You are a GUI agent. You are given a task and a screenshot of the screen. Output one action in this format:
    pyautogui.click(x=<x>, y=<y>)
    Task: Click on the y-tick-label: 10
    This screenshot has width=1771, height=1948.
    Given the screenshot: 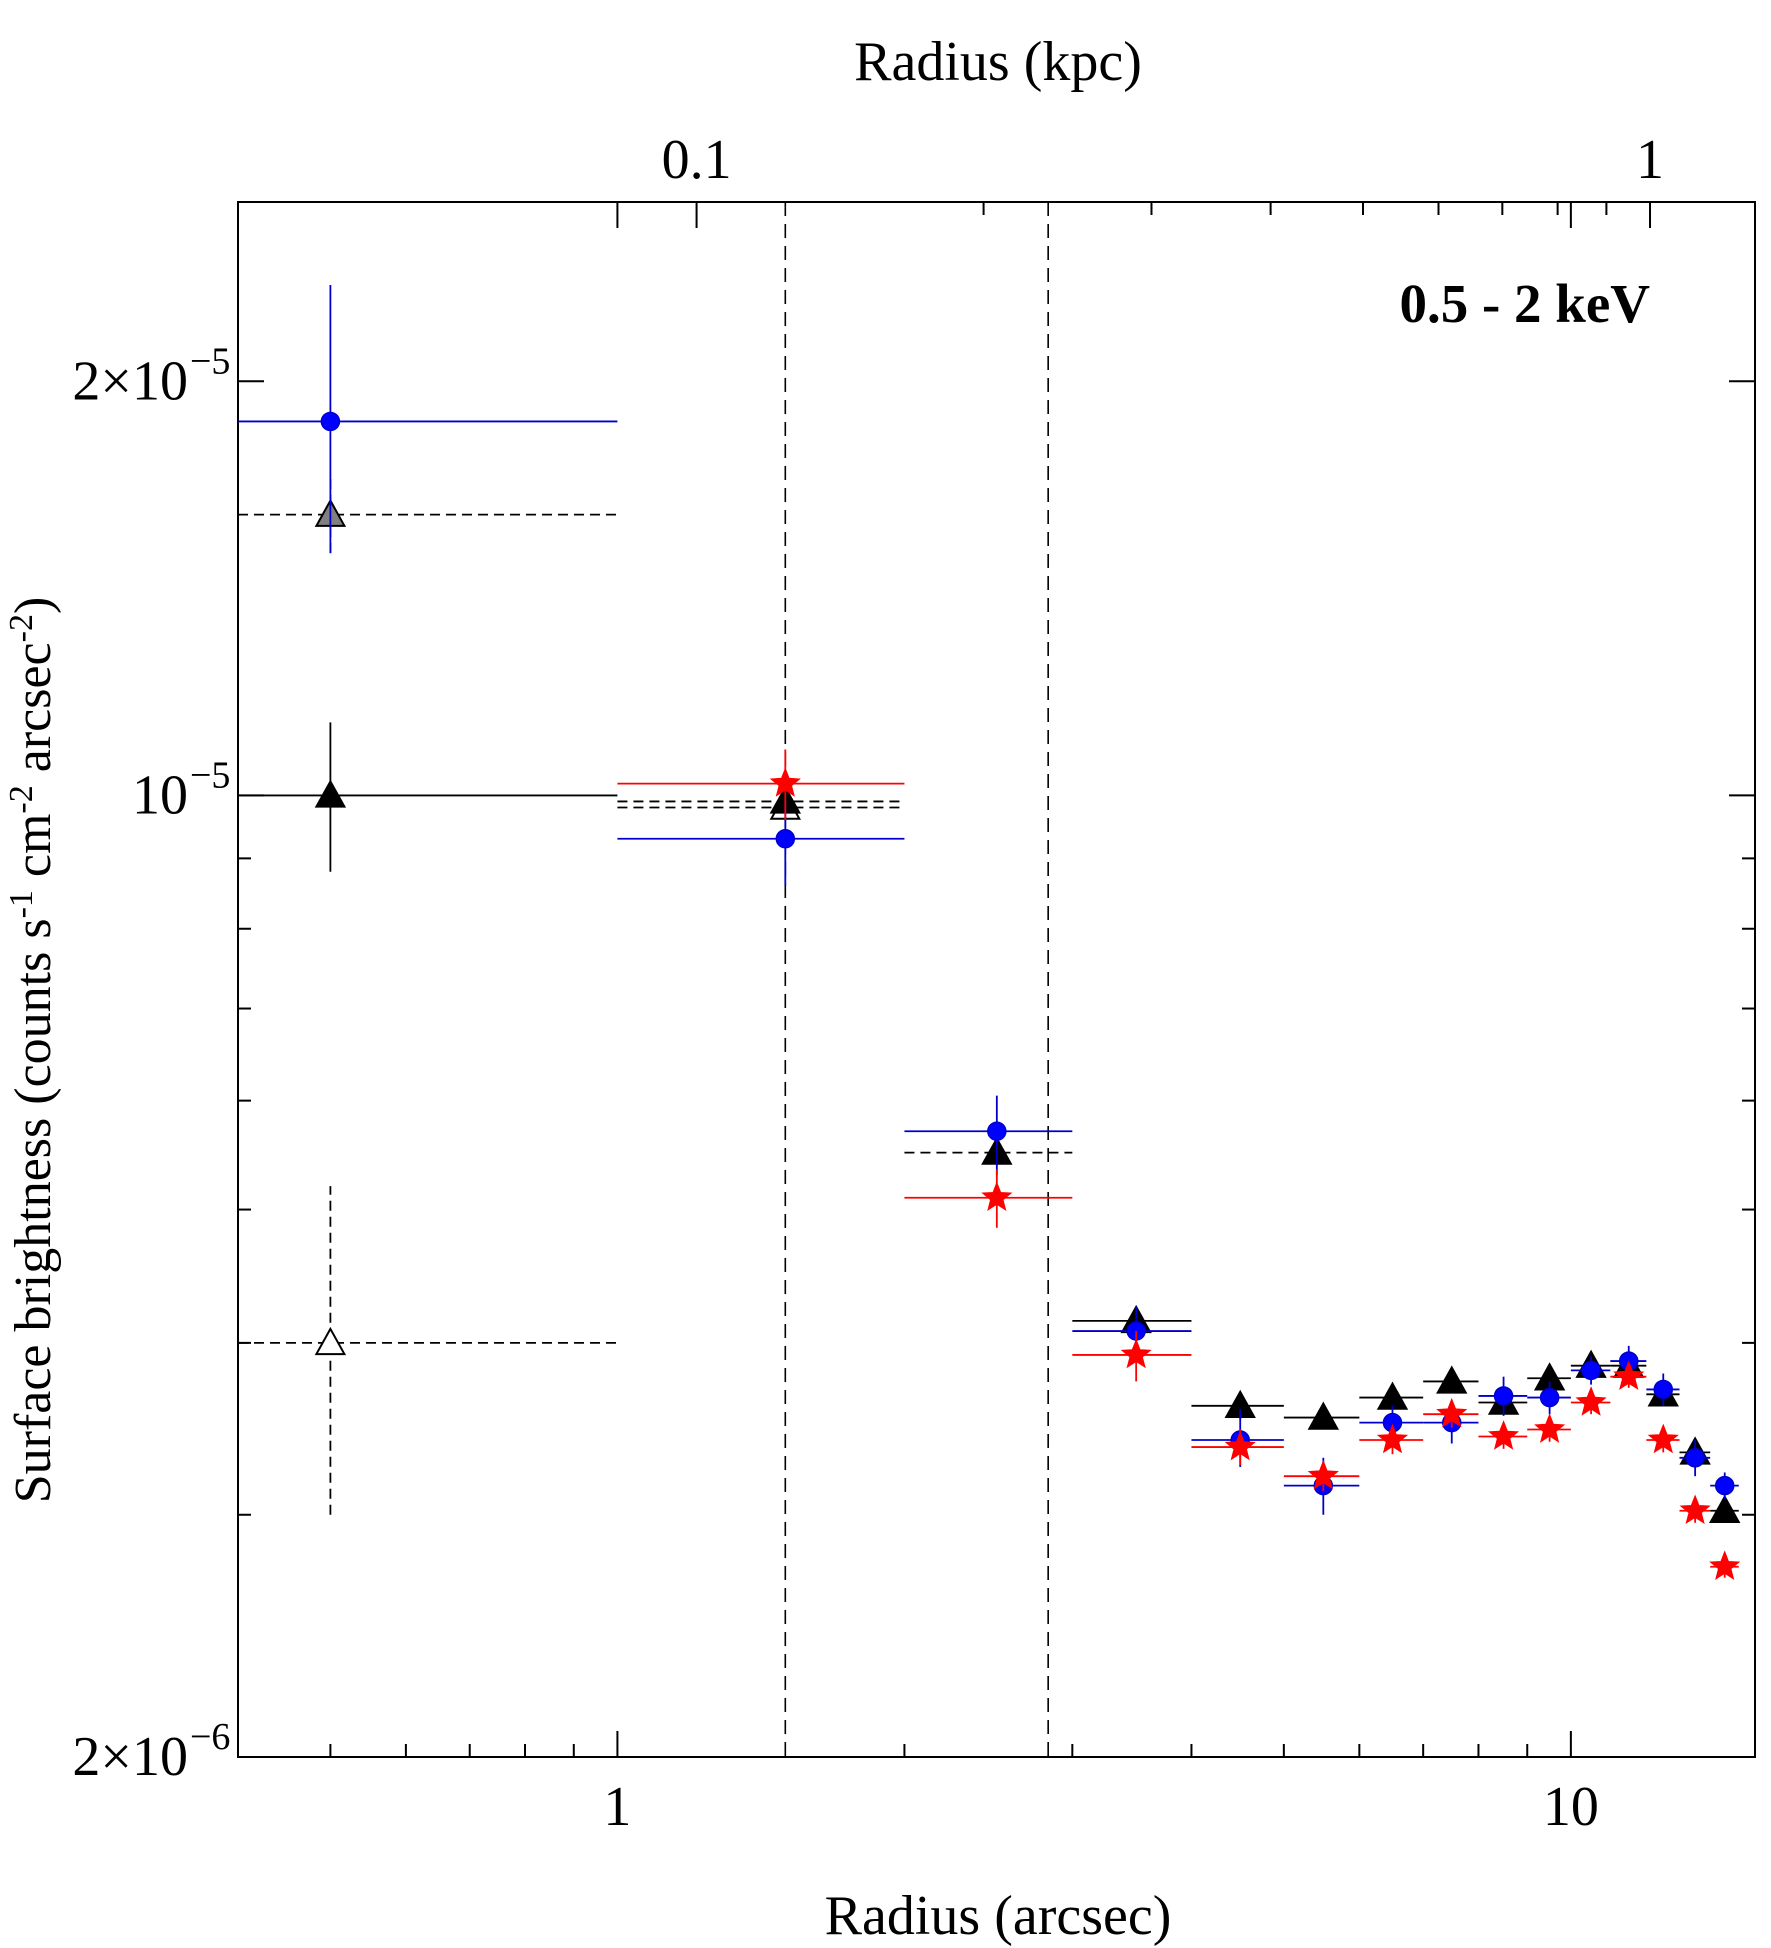 What is the action you would take?
    pyautogui.click(x=160, y=795)
    